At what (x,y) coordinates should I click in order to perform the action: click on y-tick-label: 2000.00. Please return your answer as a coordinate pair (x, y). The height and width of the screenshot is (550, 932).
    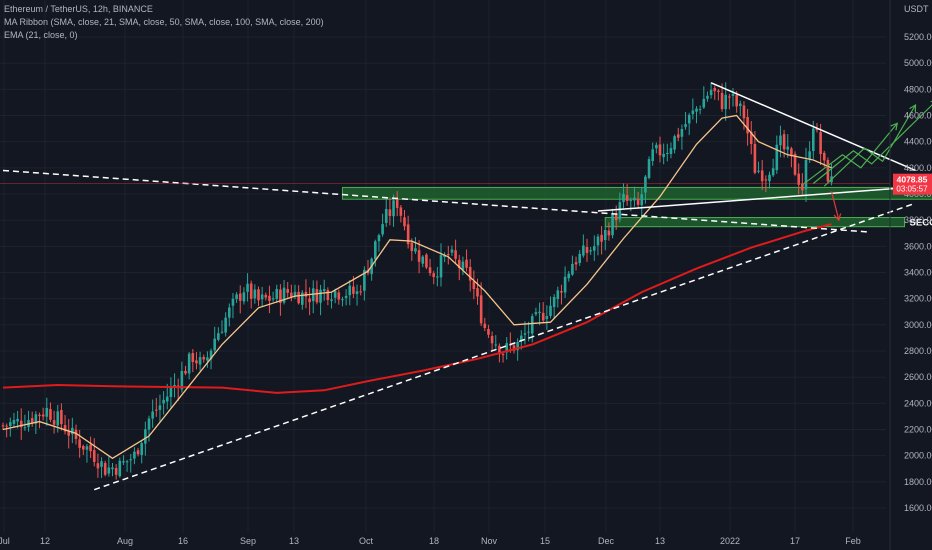
    Looking at the image, I should click on (918, 456).